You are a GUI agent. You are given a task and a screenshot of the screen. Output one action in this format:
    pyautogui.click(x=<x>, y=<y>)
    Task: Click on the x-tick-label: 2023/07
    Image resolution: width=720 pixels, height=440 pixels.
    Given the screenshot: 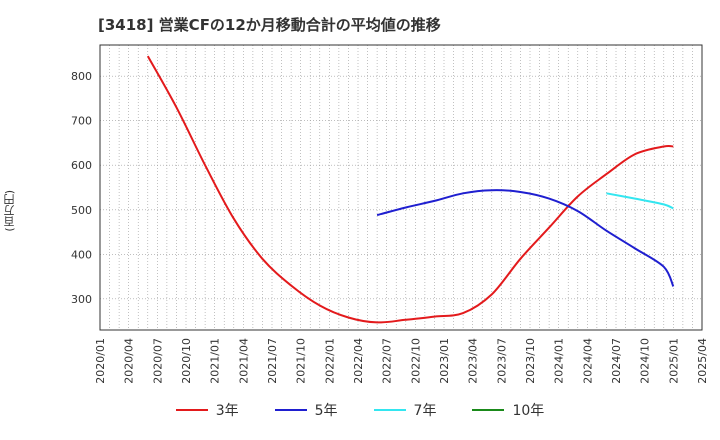 What is the action you would take?
    pyautogui.click(x=501, y=361)
    